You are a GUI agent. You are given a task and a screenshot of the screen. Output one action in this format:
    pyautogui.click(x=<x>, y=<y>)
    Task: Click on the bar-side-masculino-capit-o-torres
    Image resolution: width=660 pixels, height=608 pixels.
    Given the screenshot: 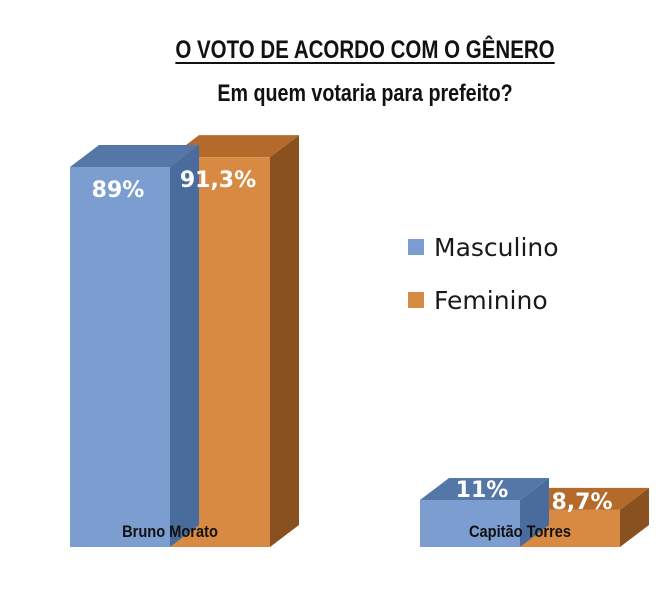 What is the action you would take?
    pyautogui.click(x=534, y=512)
    